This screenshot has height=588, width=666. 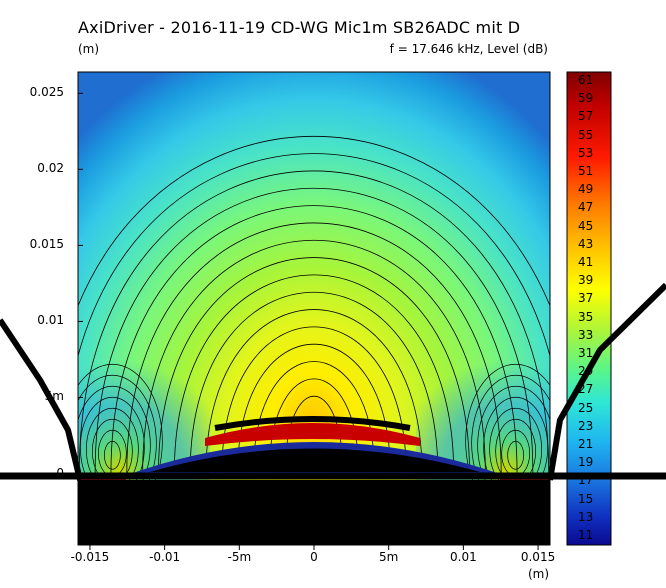 I want to click on colorbar-label: 49, so click(x=586, y=189).